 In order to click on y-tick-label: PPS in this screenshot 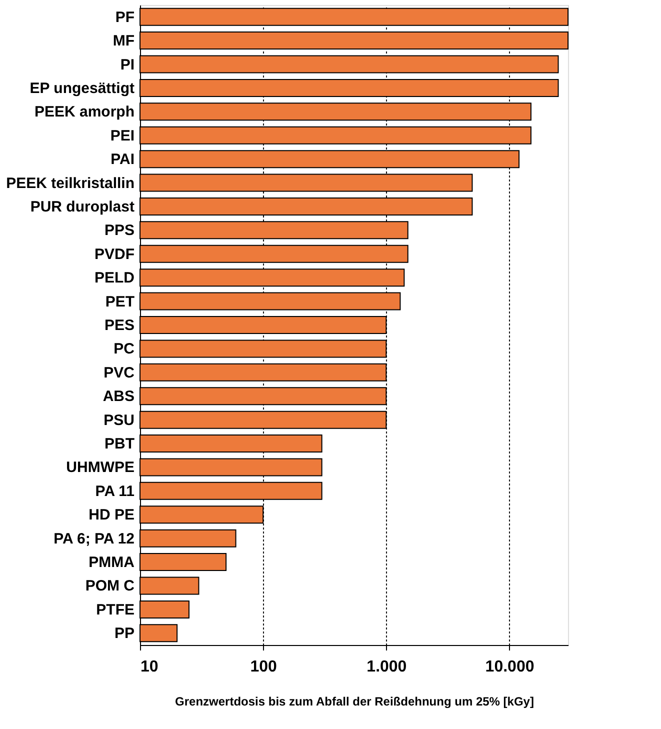, I will do `click(119, 231)`.